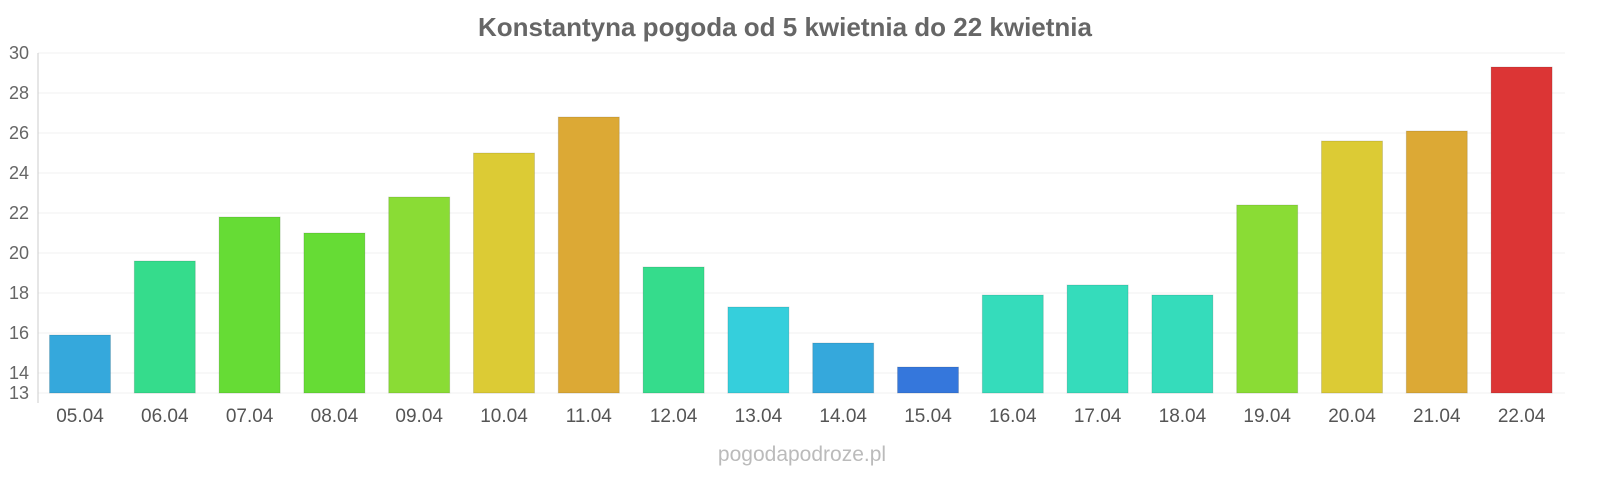  I want to click on bar-10.04, so click(504, 273).